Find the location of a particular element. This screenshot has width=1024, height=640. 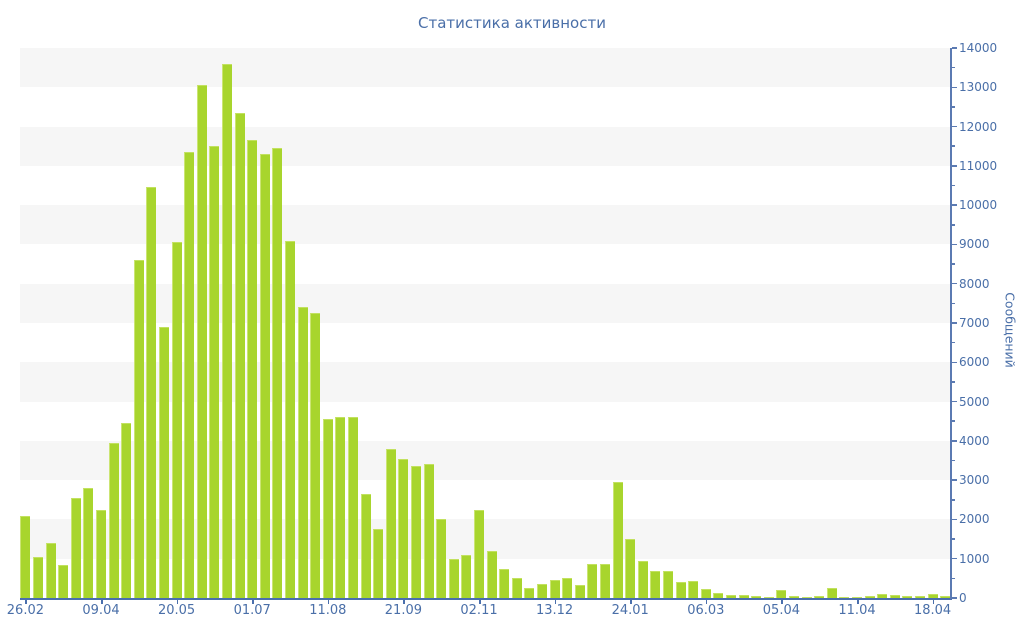

y-tick-label: 5000 is located at coordinates (974, 401).